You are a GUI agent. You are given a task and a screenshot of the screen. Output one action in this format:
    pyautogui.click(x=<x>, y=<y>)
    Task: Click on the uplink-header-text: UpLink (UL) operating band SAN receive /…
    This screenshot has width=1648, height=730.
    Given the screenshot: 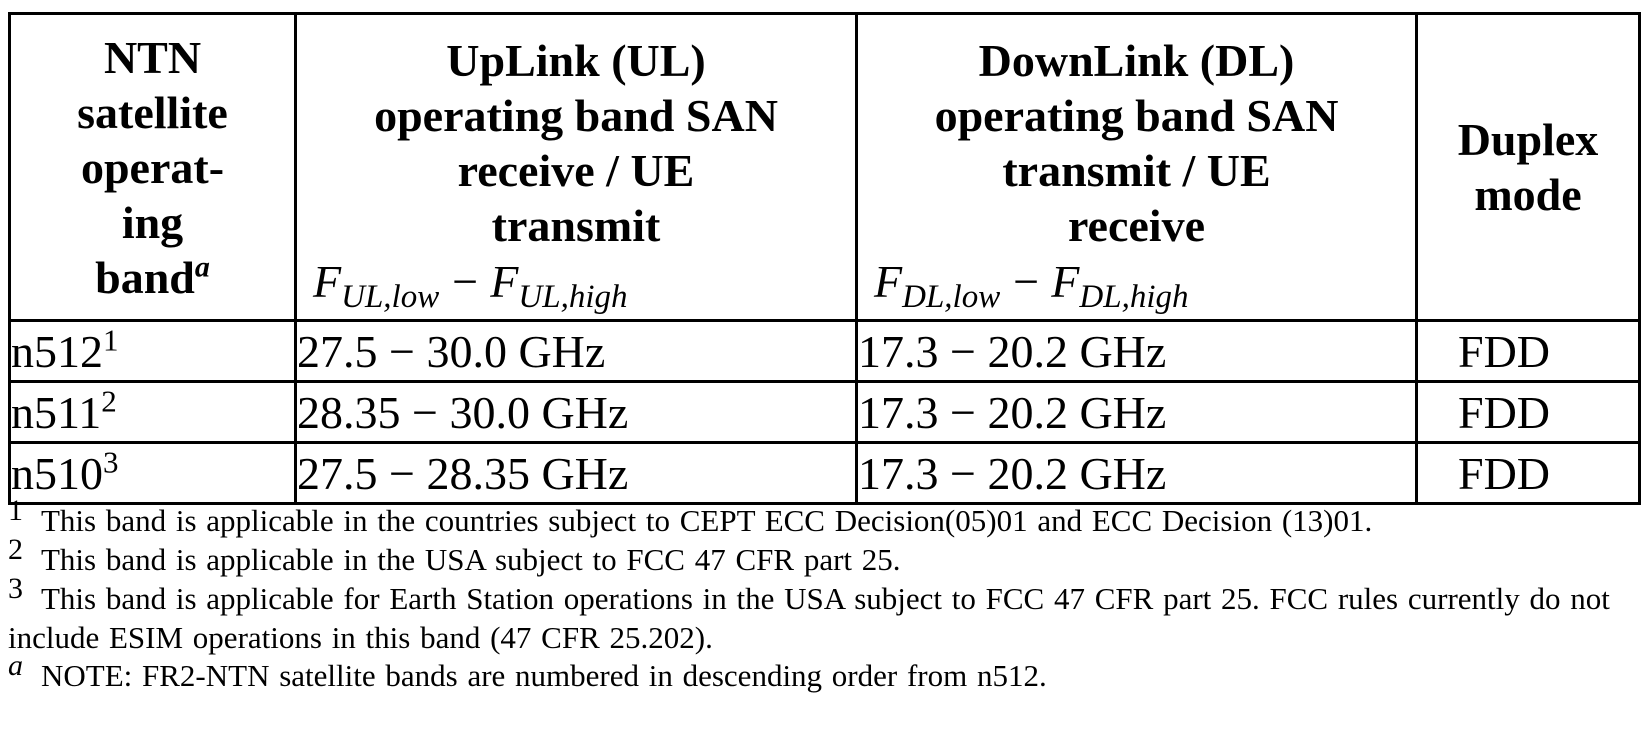 What is the action you would take?
    pyautogui.click(x=576, y=134)
    